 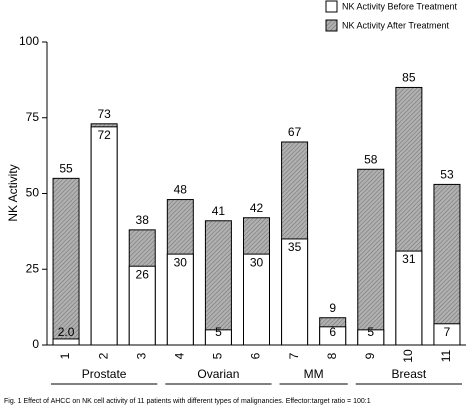 What do you see at coordinates (66, 332) in the screenshot?
I see `value-label: 2.0` at bounding box center [66, 332].